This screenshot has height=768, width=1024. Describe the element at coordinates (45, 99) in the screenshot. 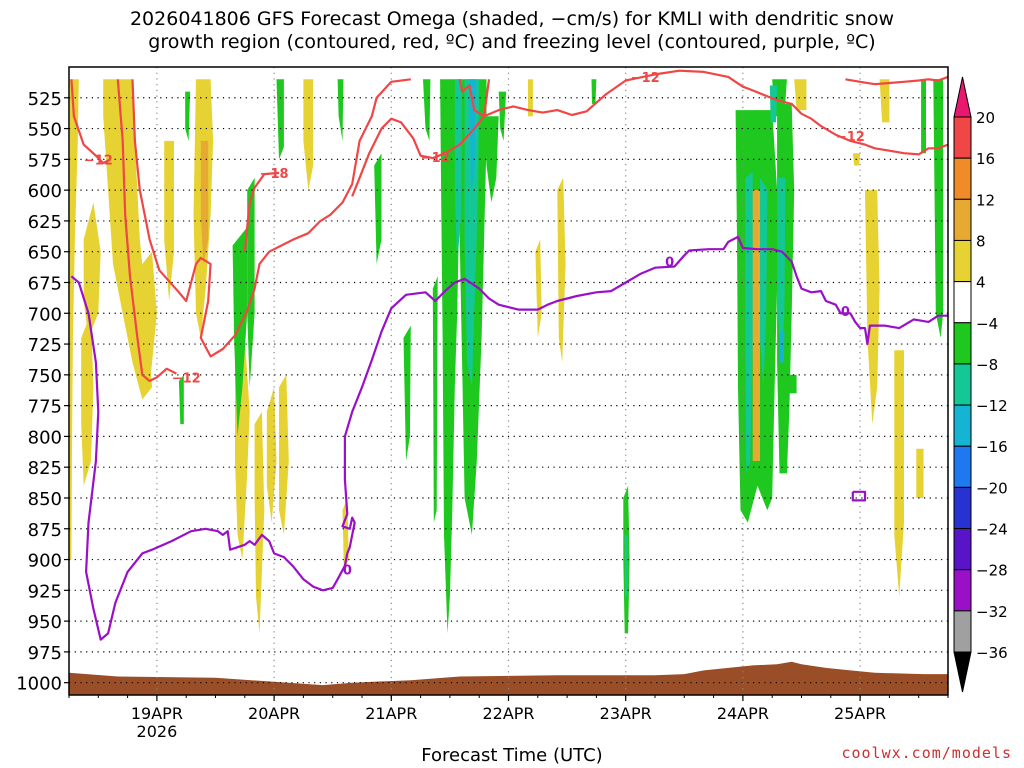

I see `y-tick-label-525: 525` at that location.